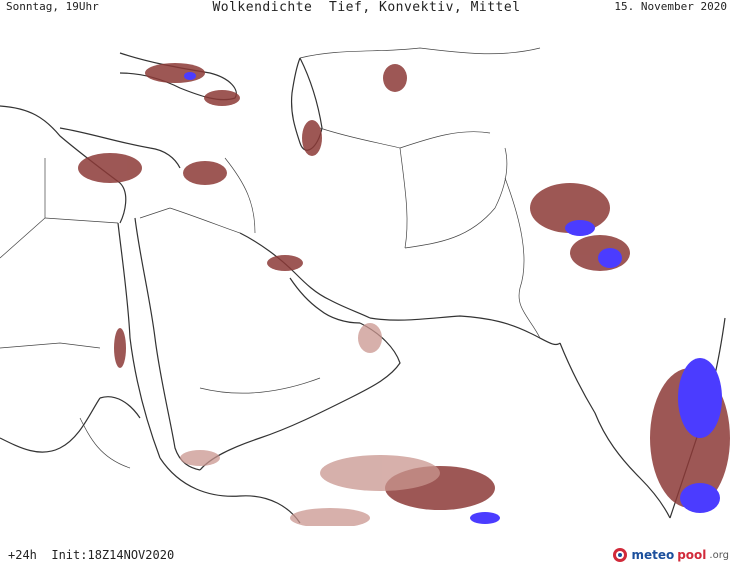 The width and height of the screenshot is (733, 566). What do you see at coordinates (50, 425) in the screenshot?
I see `coastline-africa-west` at bounding box center [50, 425].